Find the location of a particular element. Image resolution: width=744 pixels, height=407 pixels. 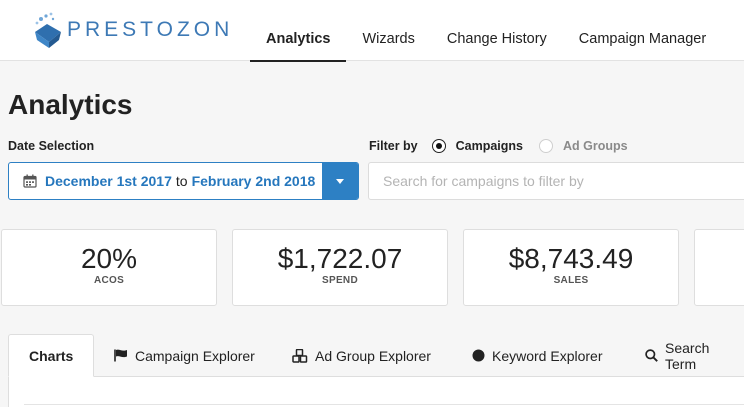

search-icon is located at coordinates (651, 355).